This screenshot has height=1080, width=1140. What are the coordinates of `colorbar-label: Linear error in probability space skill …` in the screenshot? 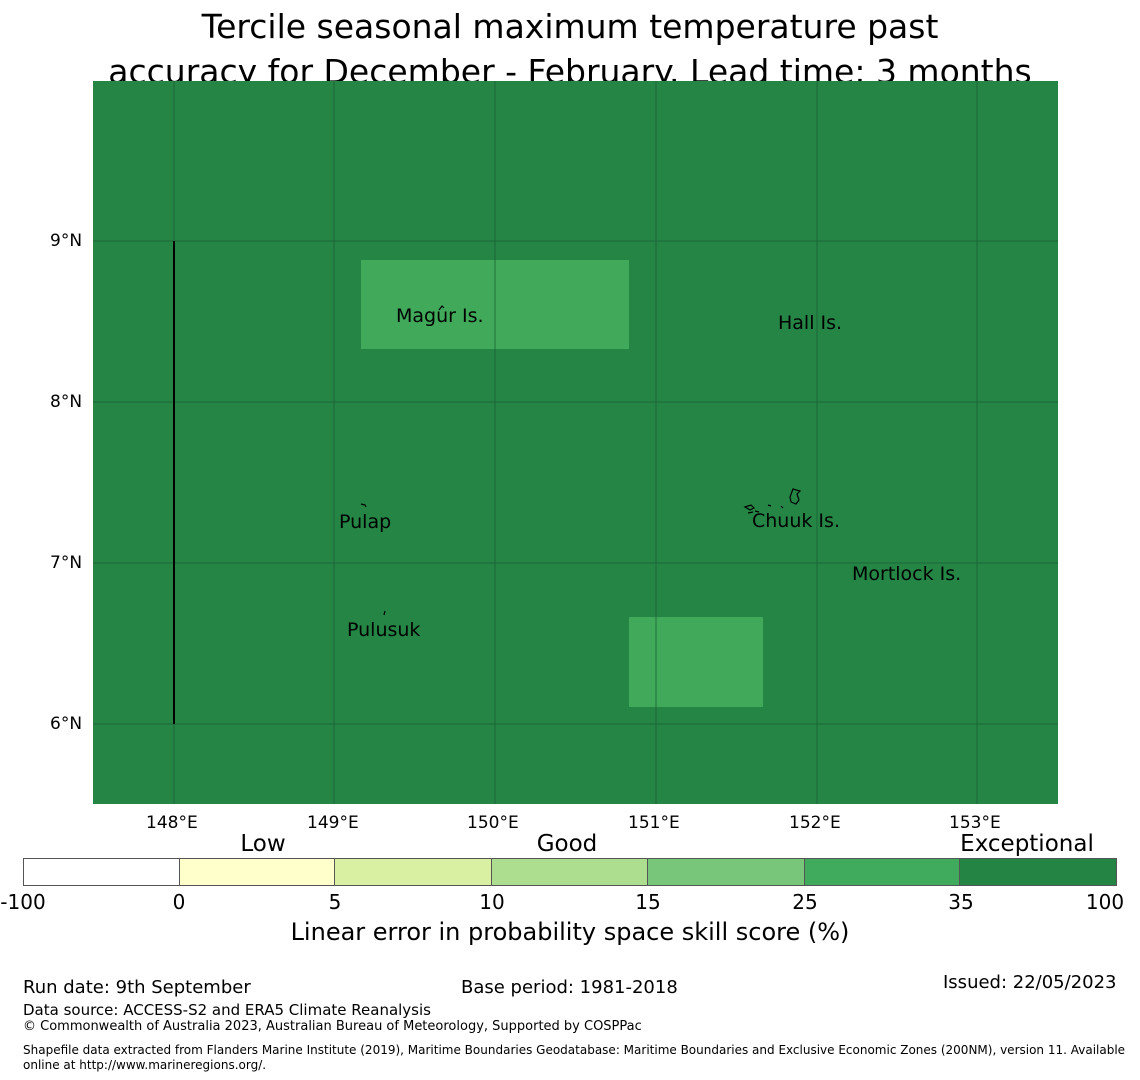 It's located at (570, 932).